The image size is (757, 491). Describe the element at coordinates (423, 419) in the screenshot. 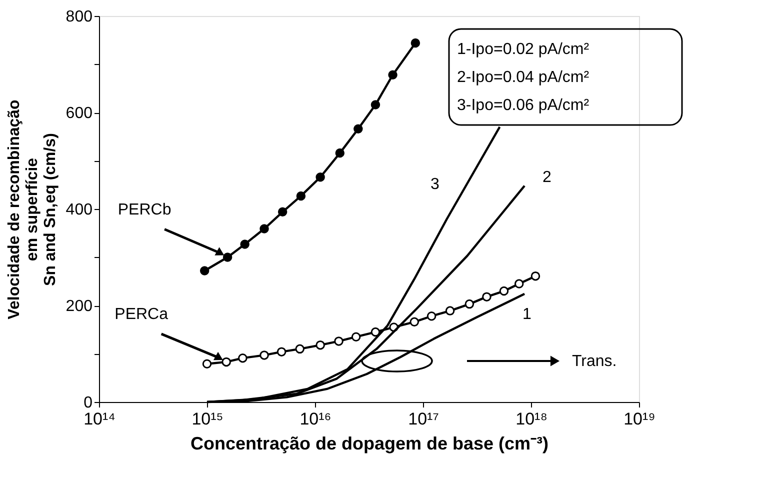

I see `x-tick-label: 10¹⁷` at that location.